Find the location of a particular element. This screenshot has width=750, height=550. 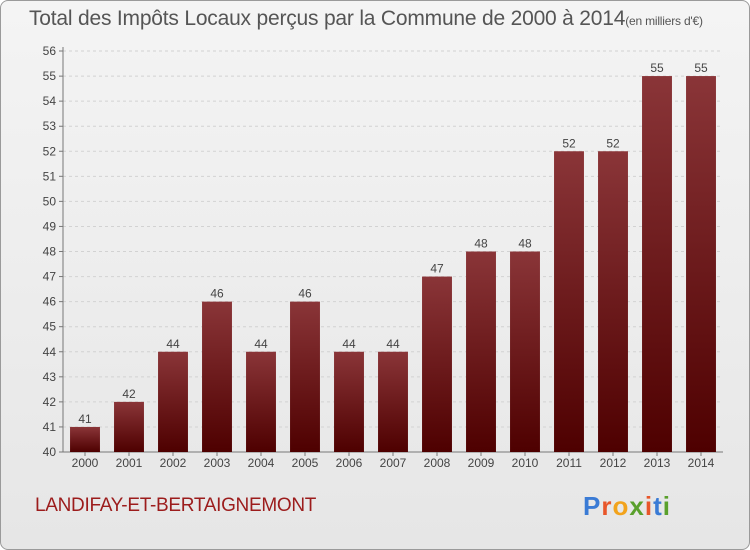

bar-value-label: 41 is located at coordinates (85, 419).